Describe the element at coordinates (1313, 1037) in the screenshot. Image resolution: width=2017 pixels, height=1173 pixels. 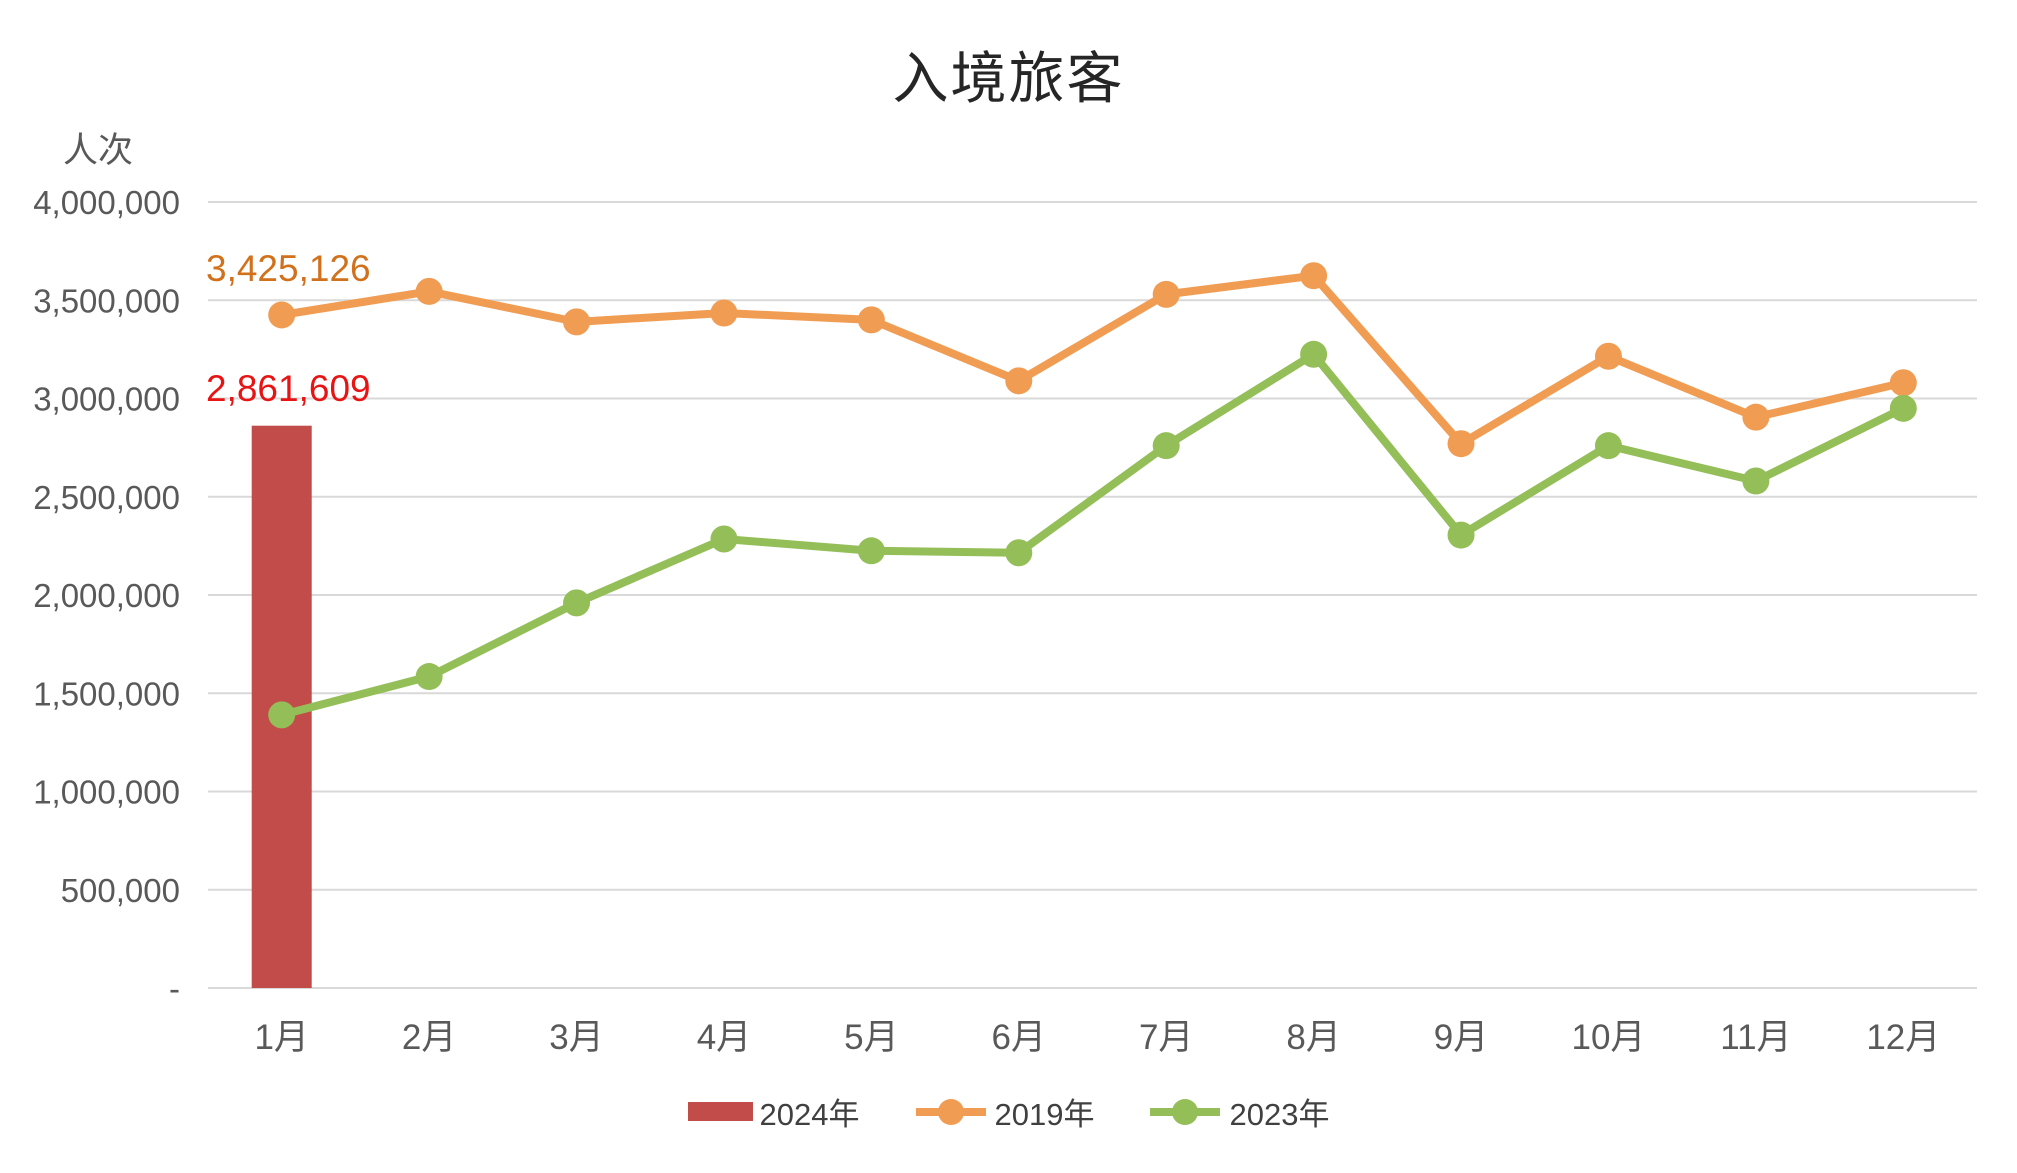
I see `x-tick-label: 8月` at that location.